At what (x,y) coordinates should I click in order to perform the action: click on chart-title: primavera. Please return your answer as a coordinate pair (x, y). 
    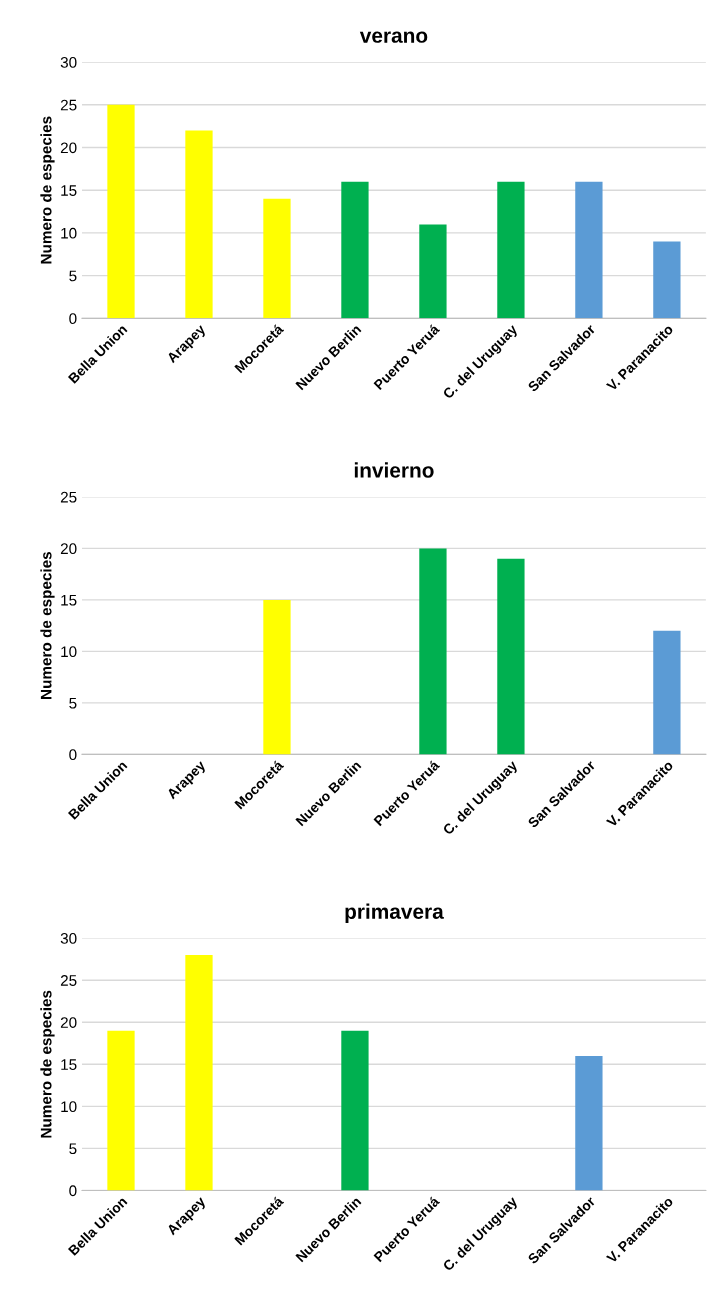
    Looking at the image, I should click on (394, 913).